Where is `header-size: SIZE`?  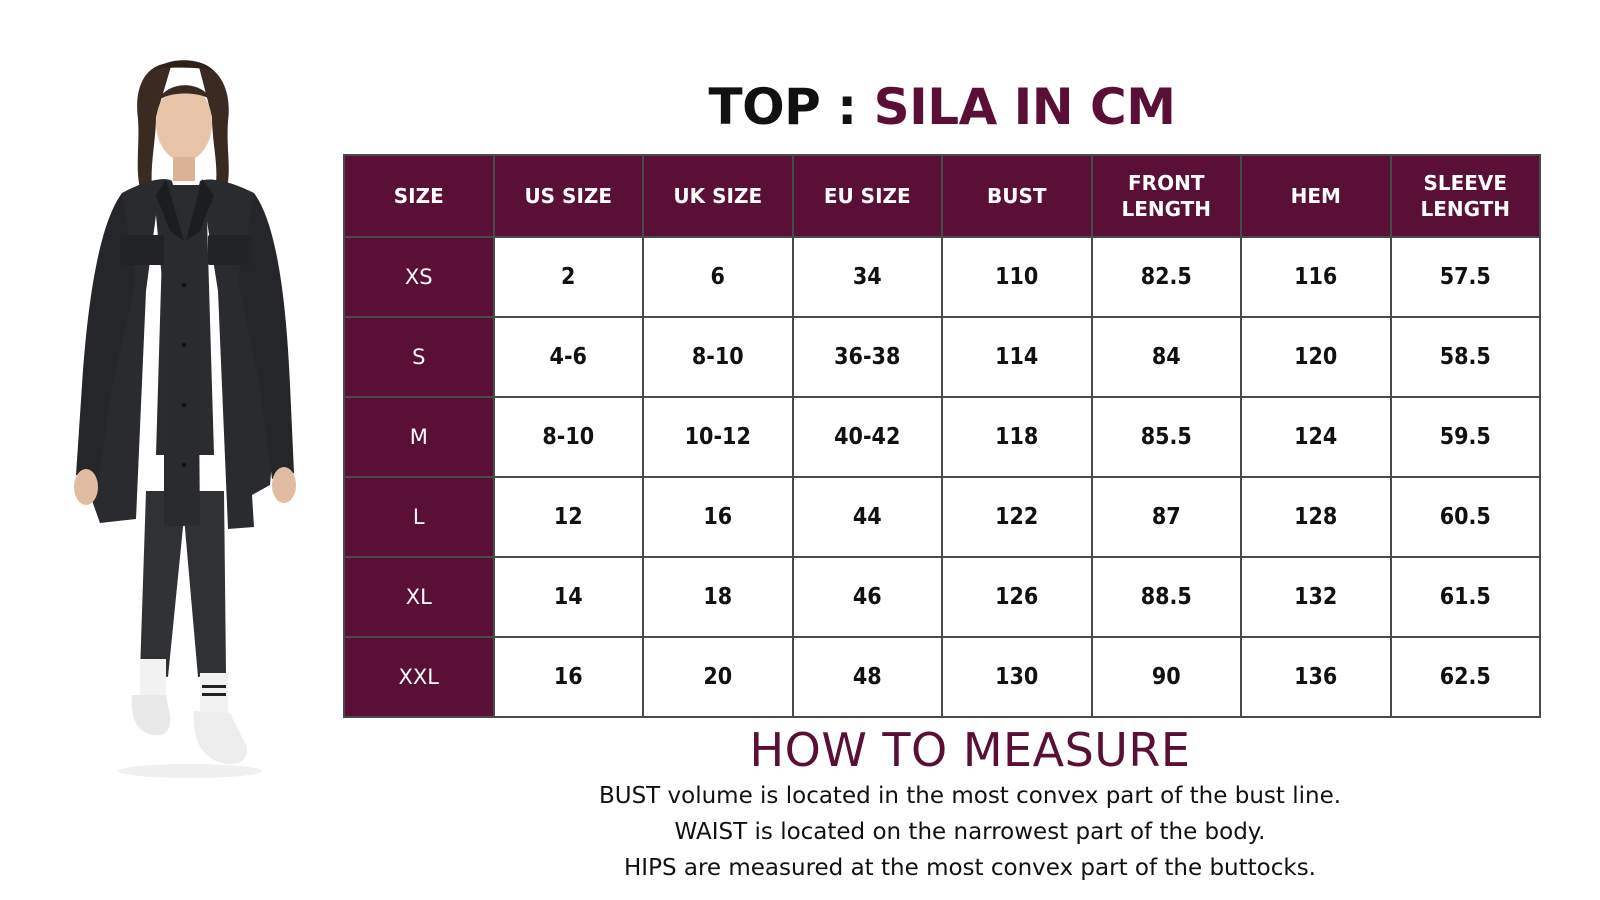 header-size: SIZE is located at coordinates (419, 196).